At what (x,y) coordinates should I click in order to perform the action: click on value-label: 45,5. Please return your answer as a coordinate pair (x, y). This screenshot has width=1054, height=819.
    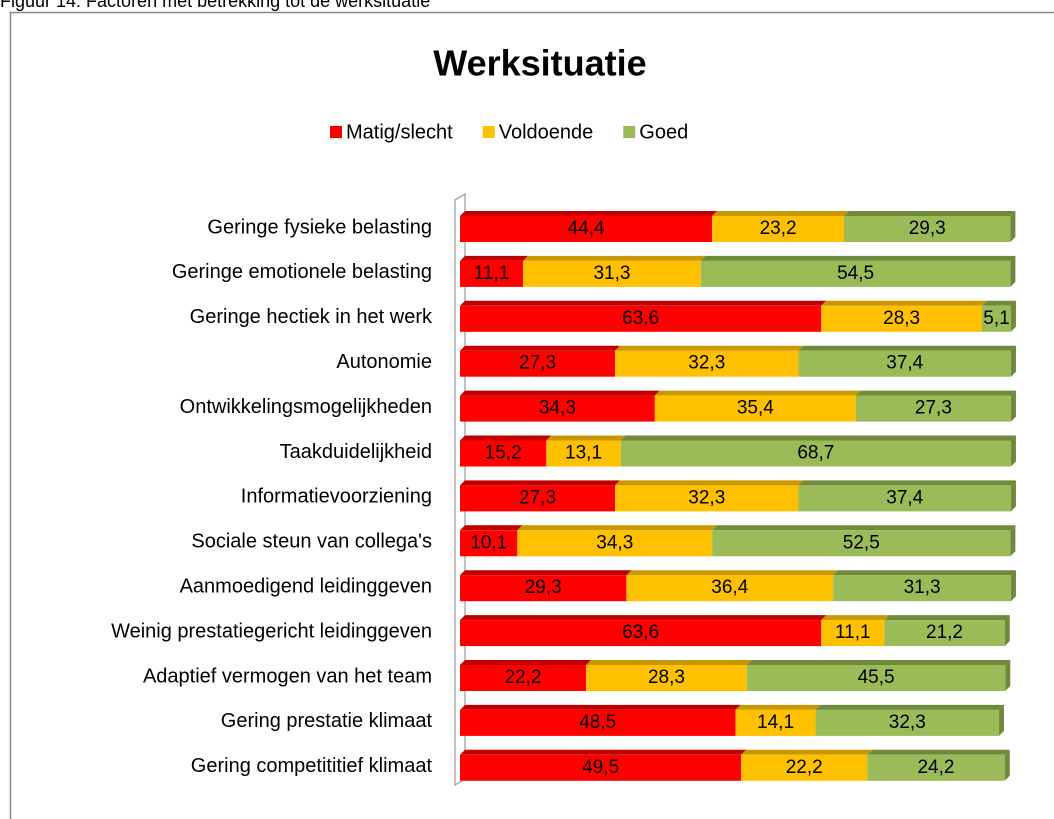
    Looking at the image, I should click on (876, 677).